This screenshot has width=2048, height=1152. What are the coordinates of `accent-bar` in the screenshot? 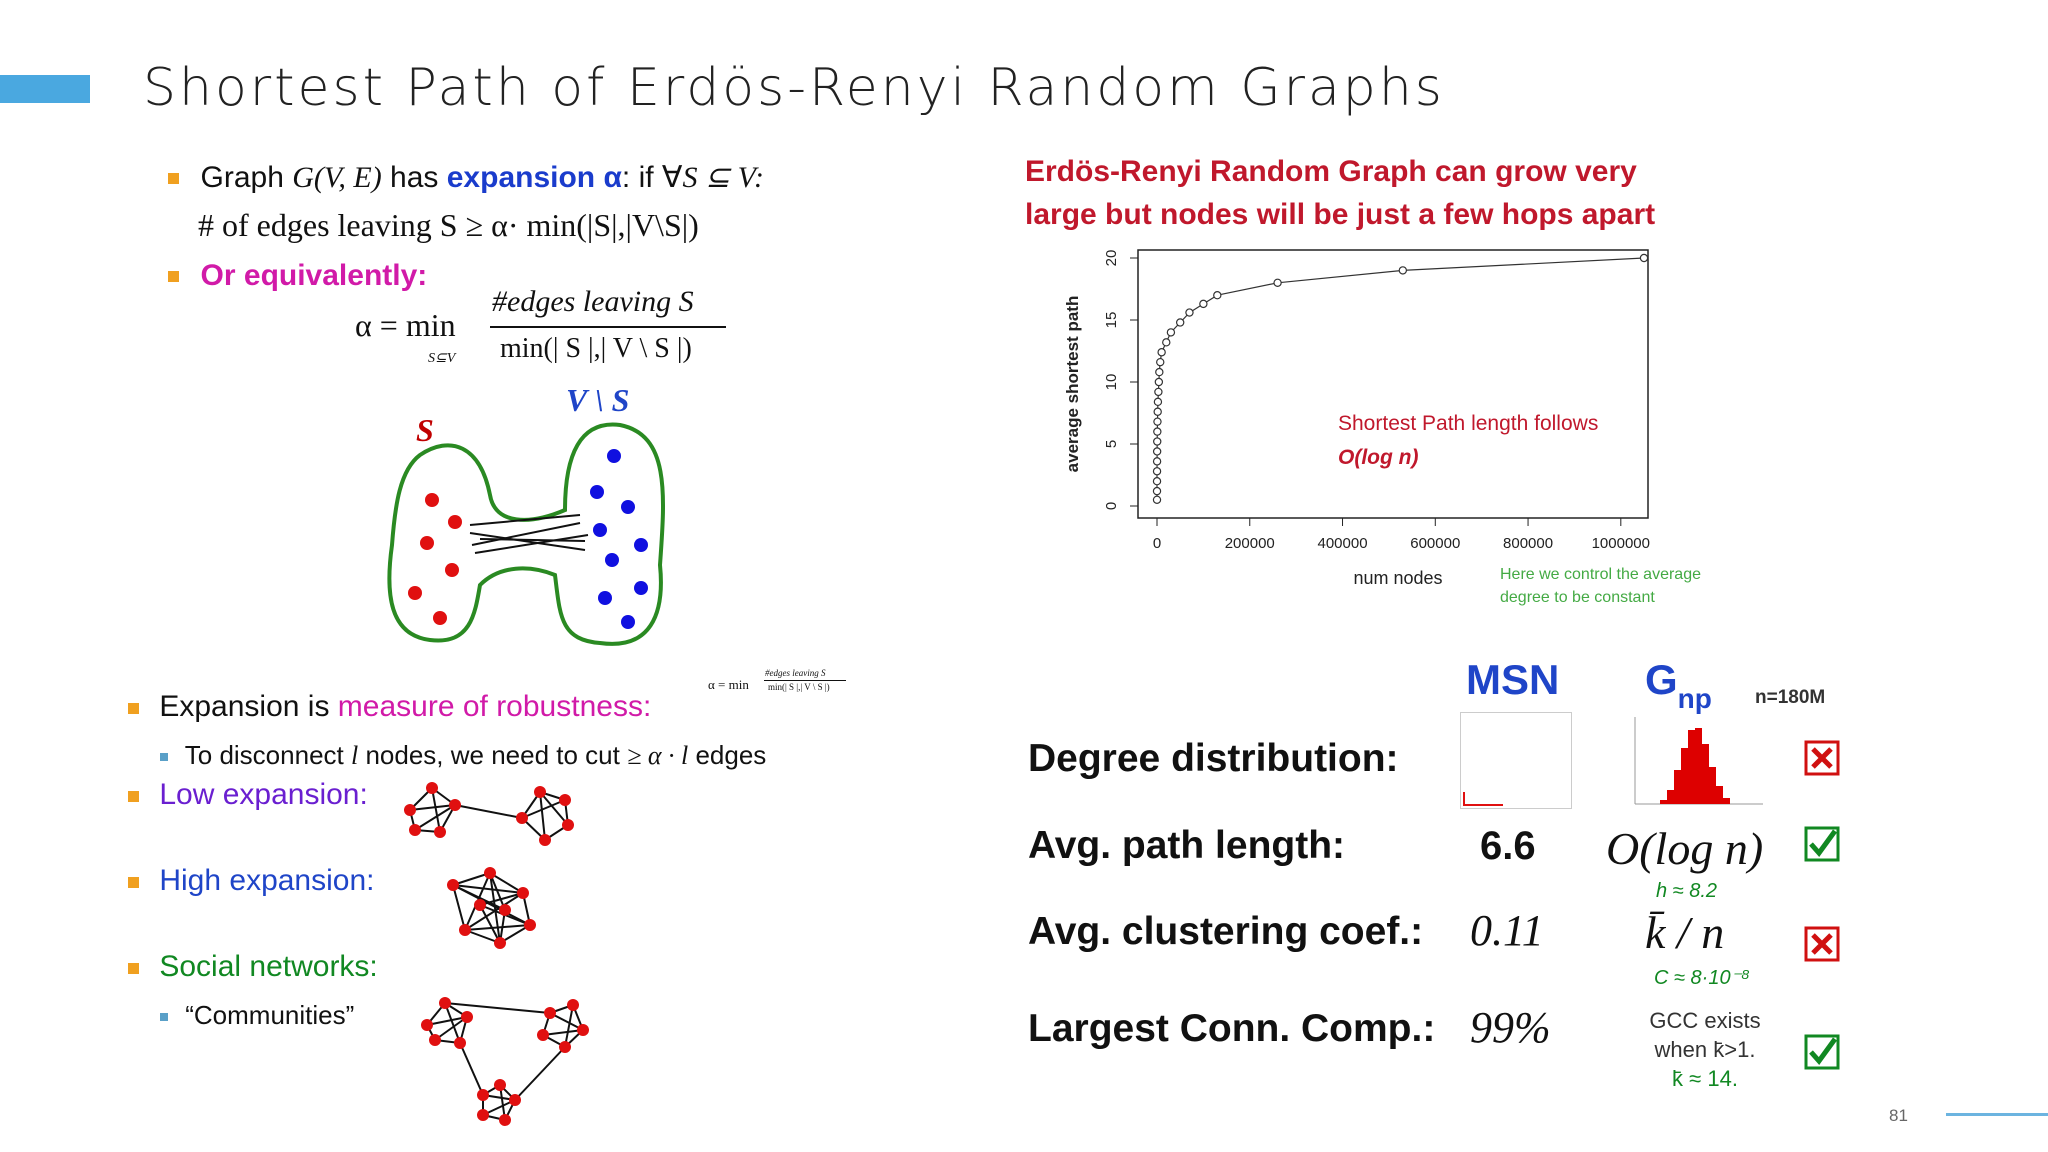 It's located at (45, 89).